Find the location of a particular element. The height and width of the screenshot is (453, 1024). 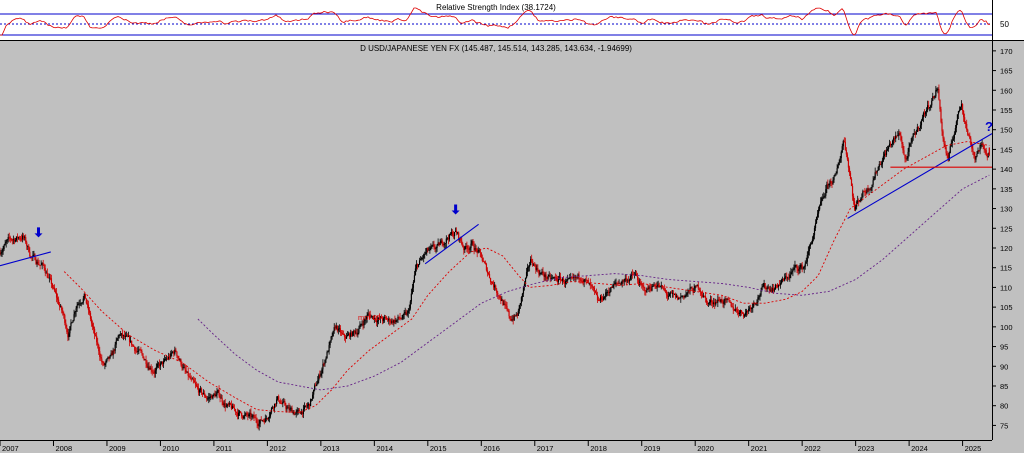

x-tick-label: 2019 is located at coordinates (652, 448).